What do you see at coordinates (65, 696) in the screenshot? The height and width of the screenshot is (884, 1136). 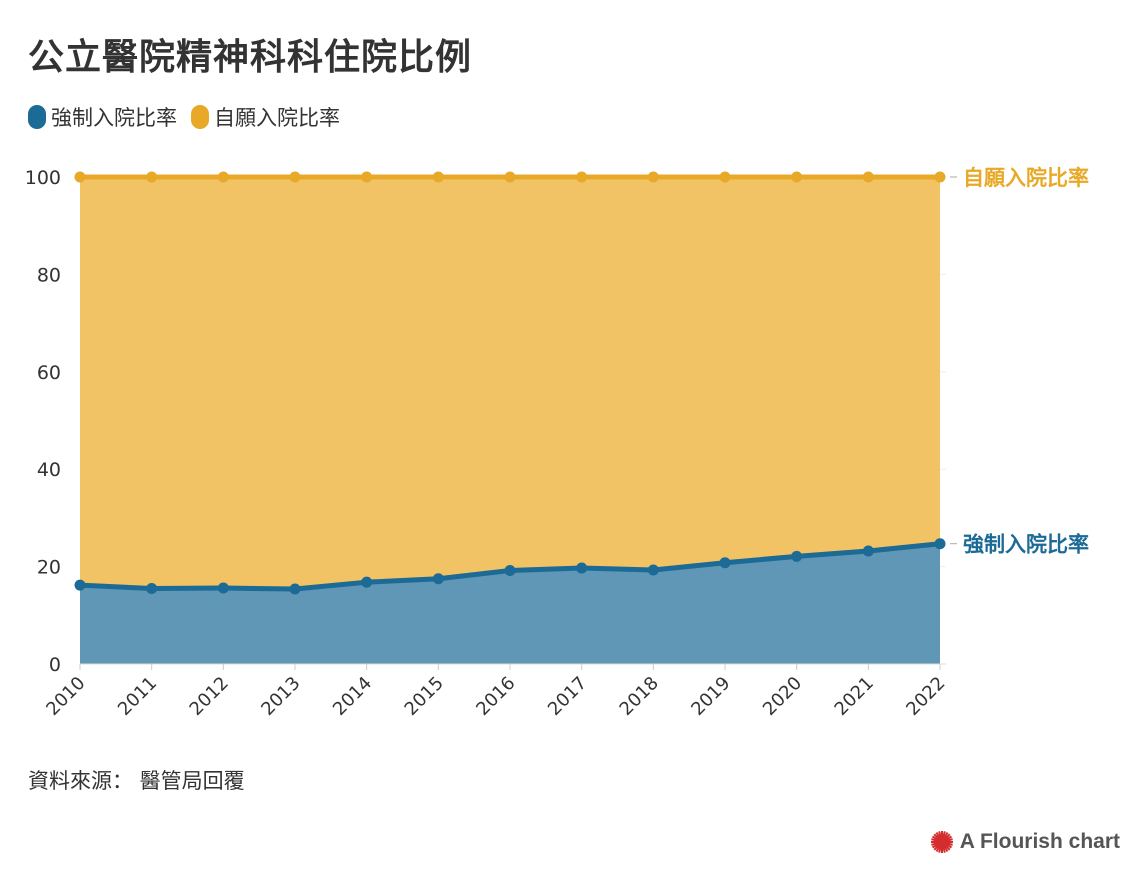 I see `x-tick-label-2010: 2010` at bounding box center [65, 696].